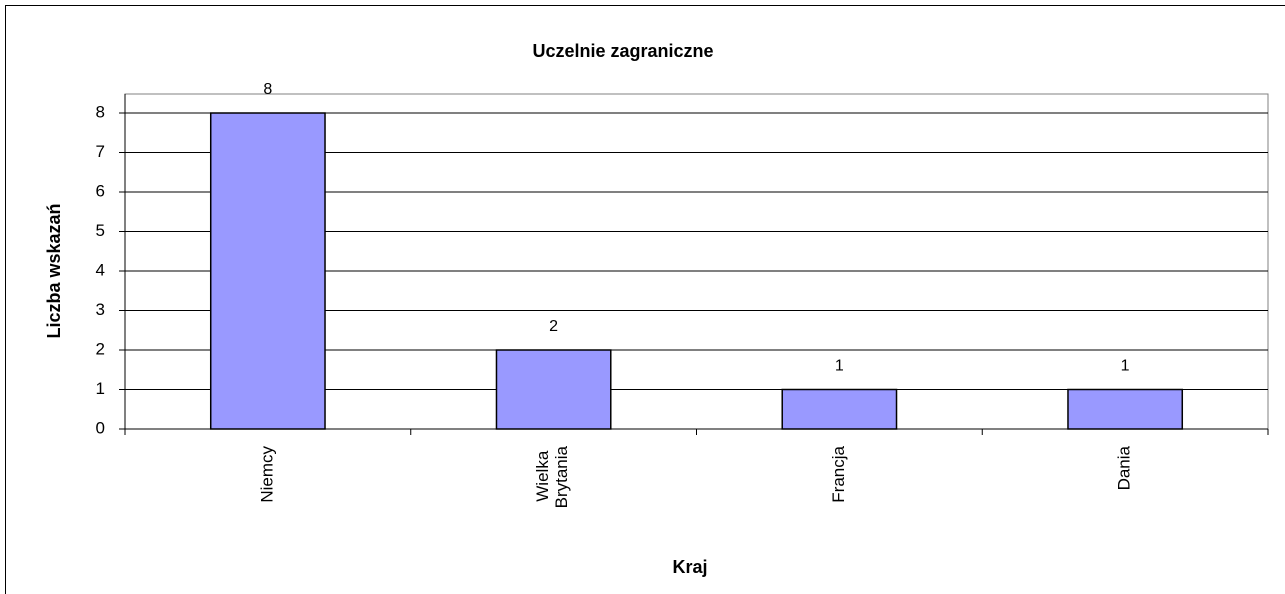  I want to click on x-tick-label: Dania, so click(1124, 467).